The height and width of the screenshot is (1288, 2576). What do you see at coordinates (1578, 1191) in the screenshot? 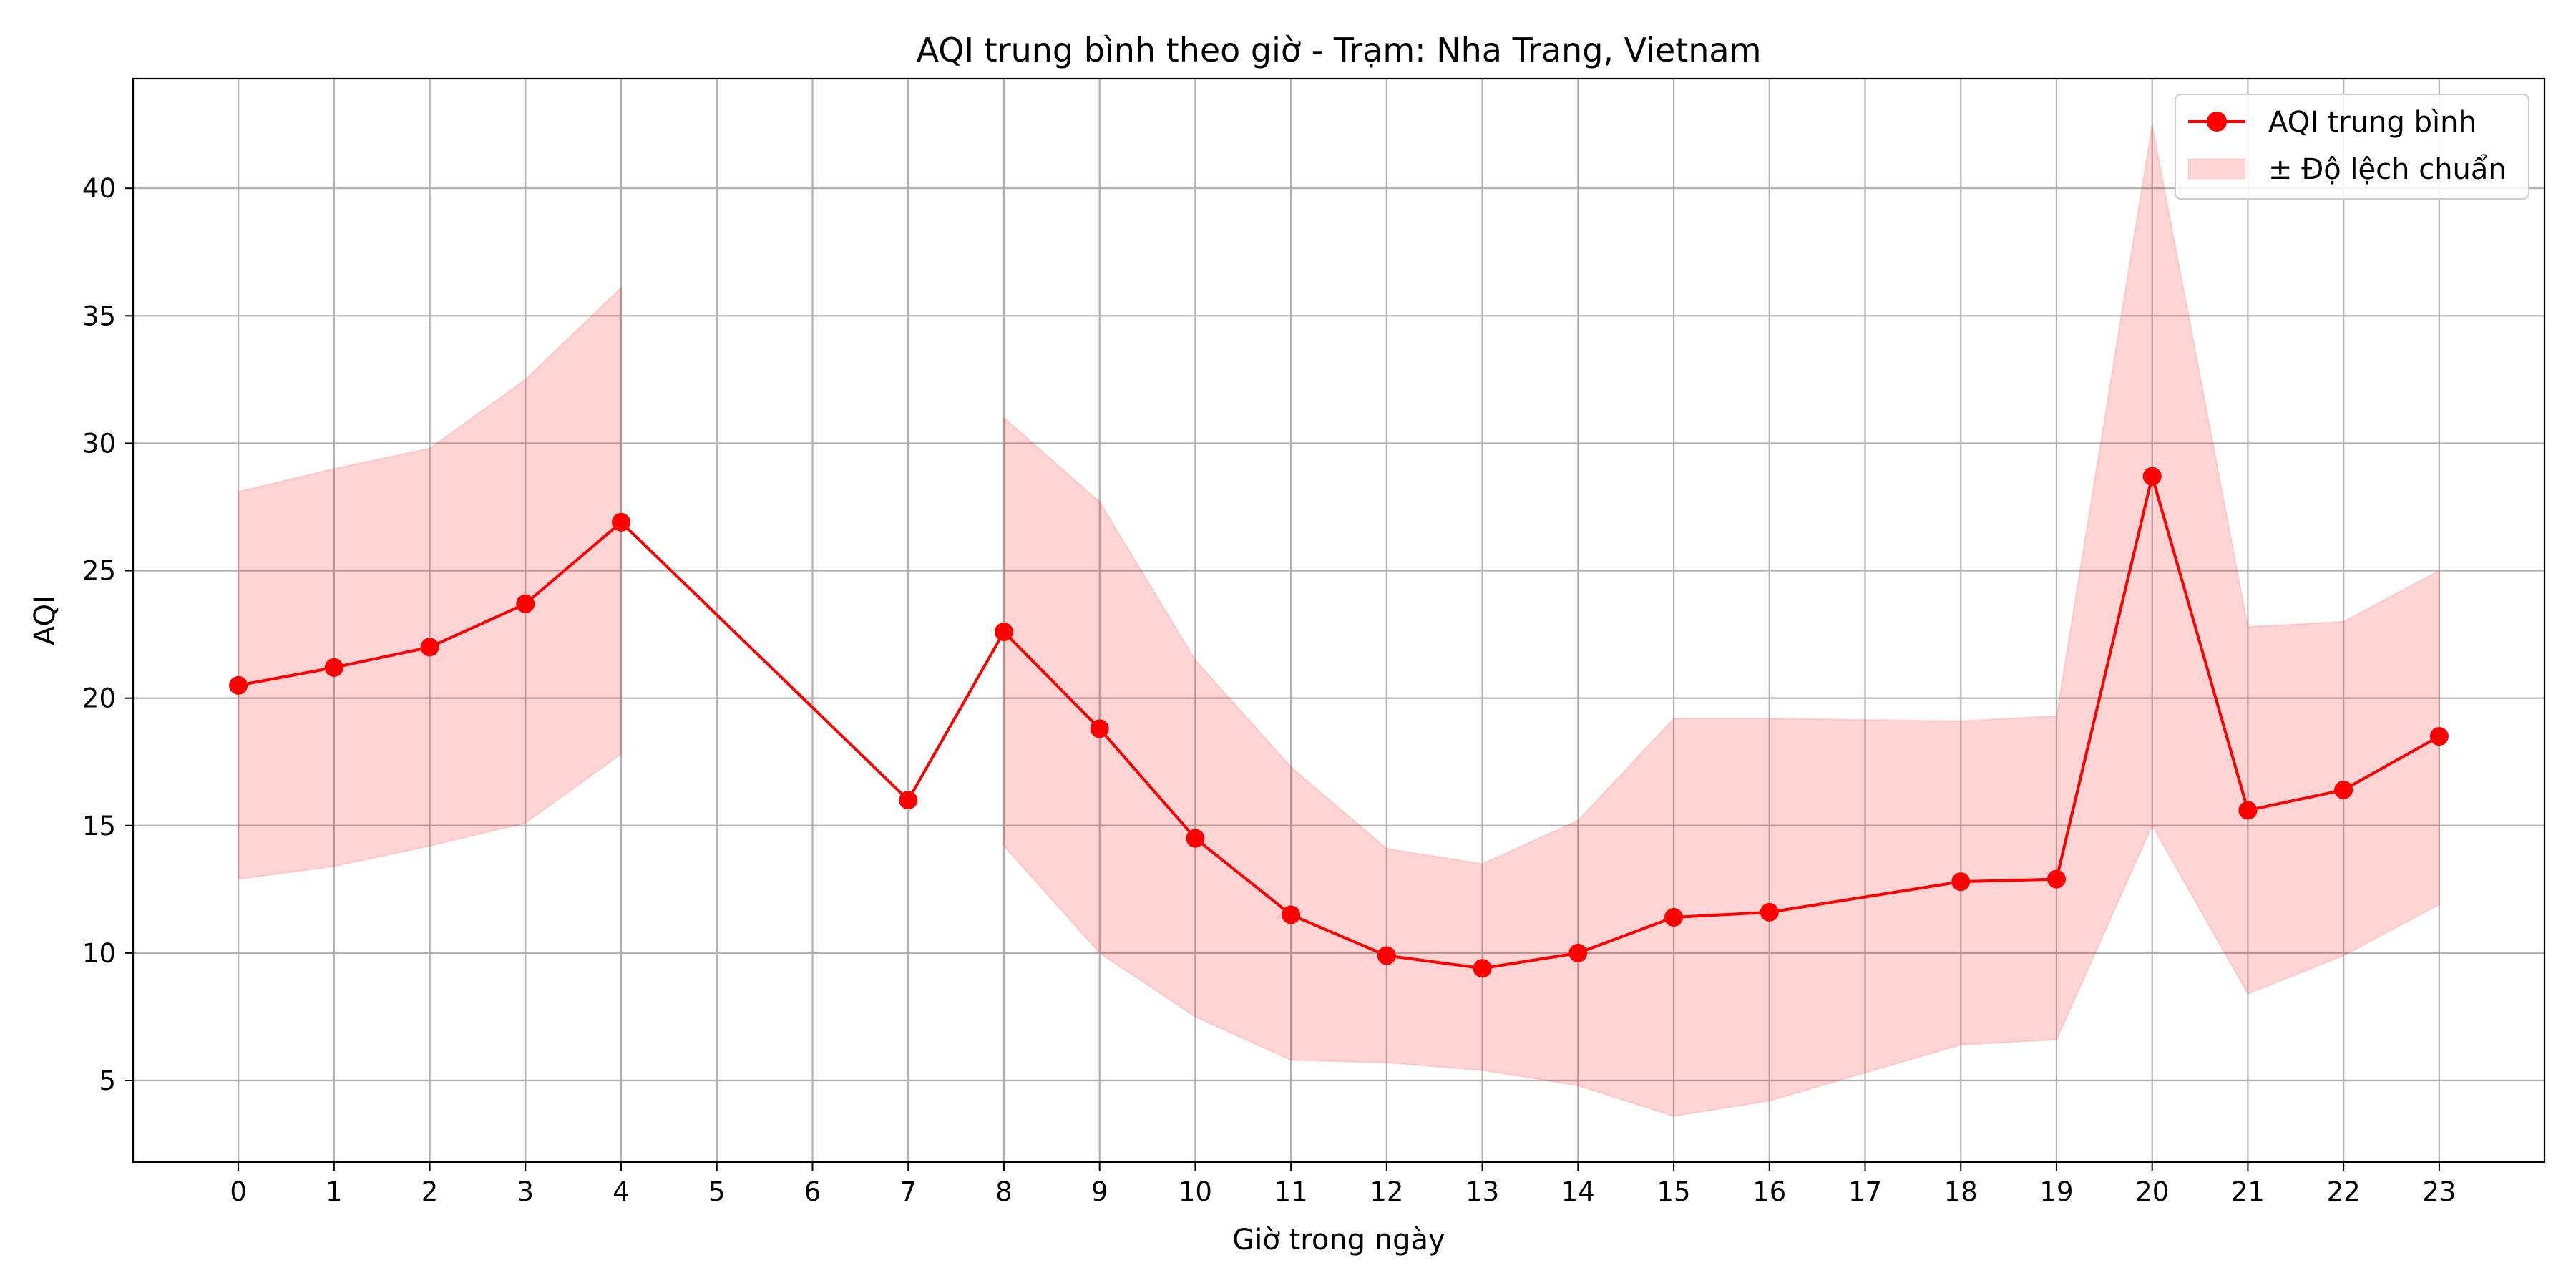
I see `x-tick-label: 14` at bounding box center [1578, 1191].